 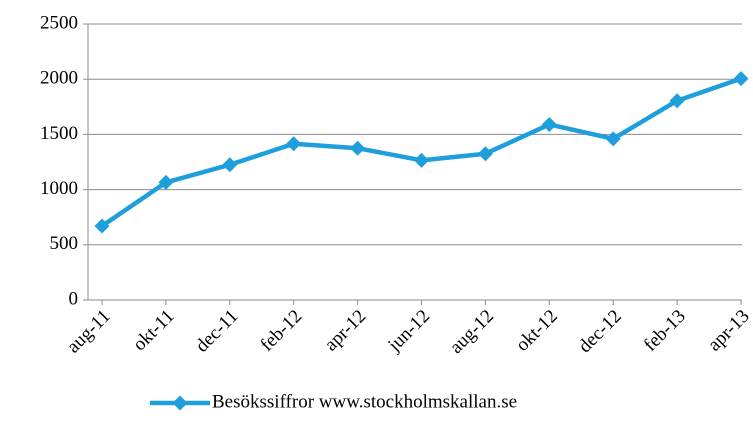 What do you see at coordinates (59, 78) in the screenshot?
I see `y-tick-label: 2000` at bounding box center [59, 78].